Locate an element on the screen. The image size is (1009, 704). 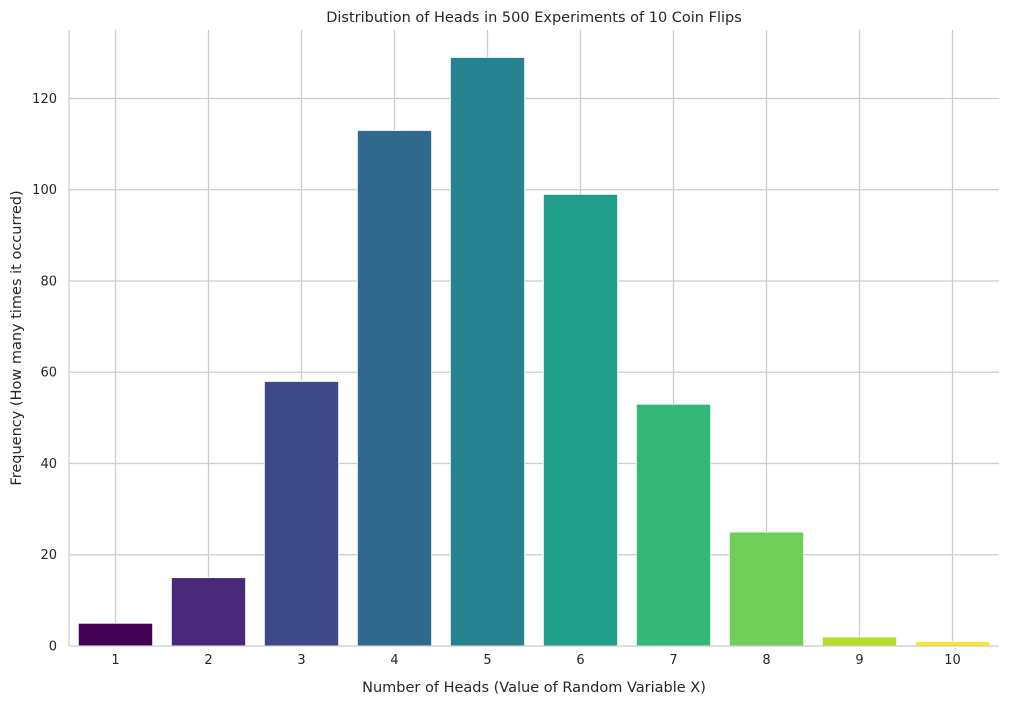
x-tick-label: 6 is located at coordinates (580, 660).